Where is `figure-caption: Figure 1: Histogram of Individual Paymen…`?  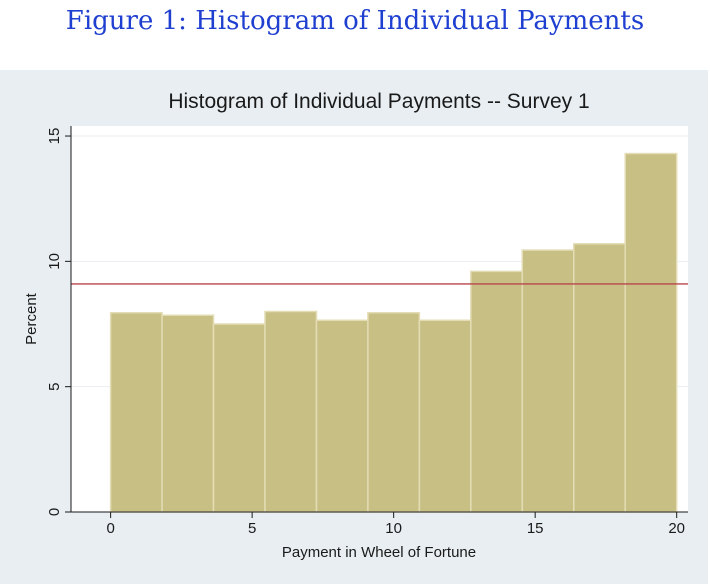
figure-caption: Figure 1: Histogram of Individual Paymen… is located at coordinates (355, 21).